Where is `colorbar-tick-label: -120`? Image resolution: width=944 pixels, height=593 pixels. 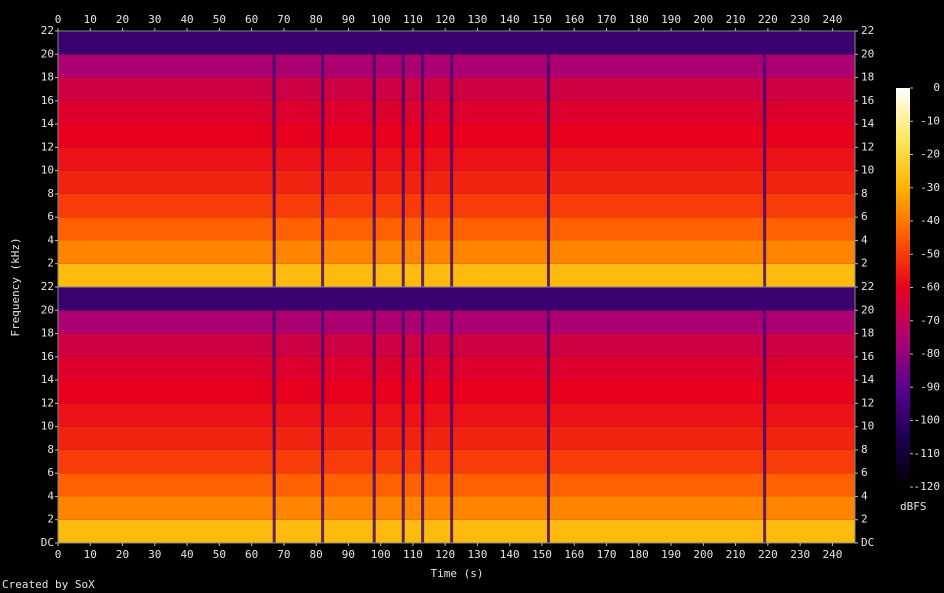
colorbar-tick-label: -120 is located at coordinates (927, 486).